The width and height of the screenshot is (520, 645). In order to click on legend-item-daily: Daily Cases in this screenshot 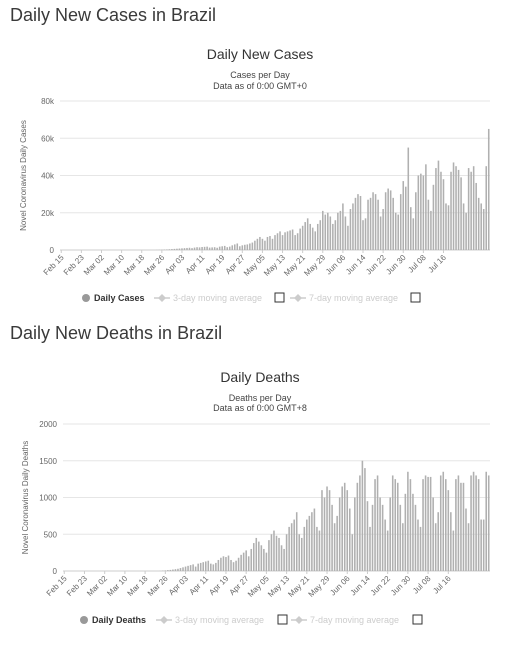, I will do `click(113, 298)`.